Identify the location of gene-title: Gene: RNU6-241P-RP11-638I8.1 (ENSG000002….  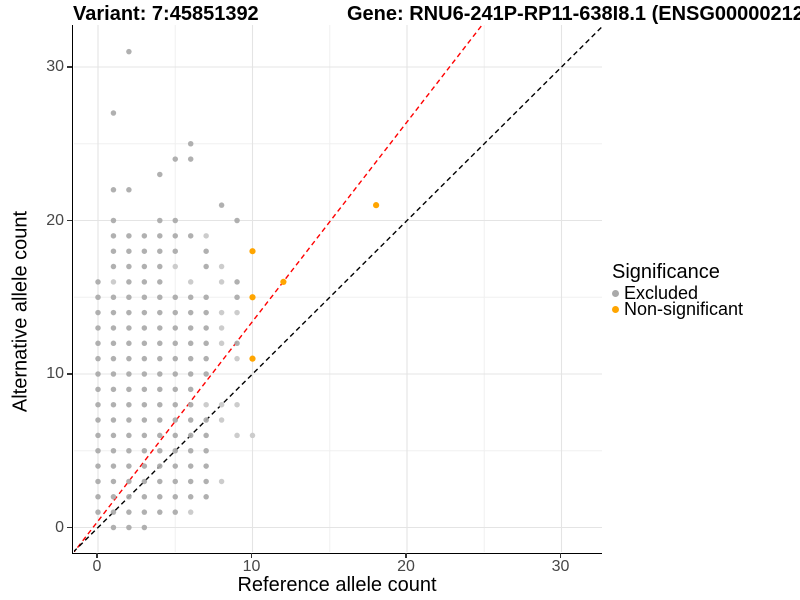
(573, 14).